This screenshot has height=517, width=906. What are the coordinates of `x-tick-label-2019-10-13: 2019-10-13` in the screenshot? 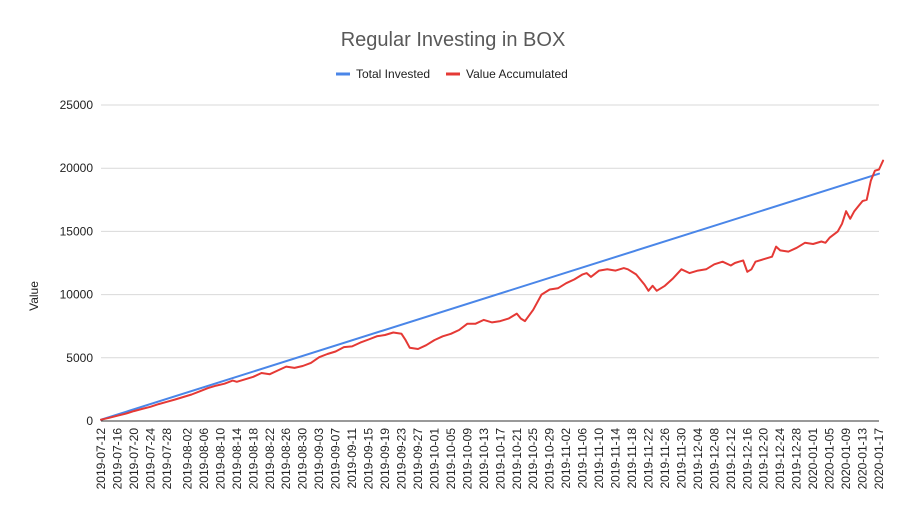 It's located at (484, 459).